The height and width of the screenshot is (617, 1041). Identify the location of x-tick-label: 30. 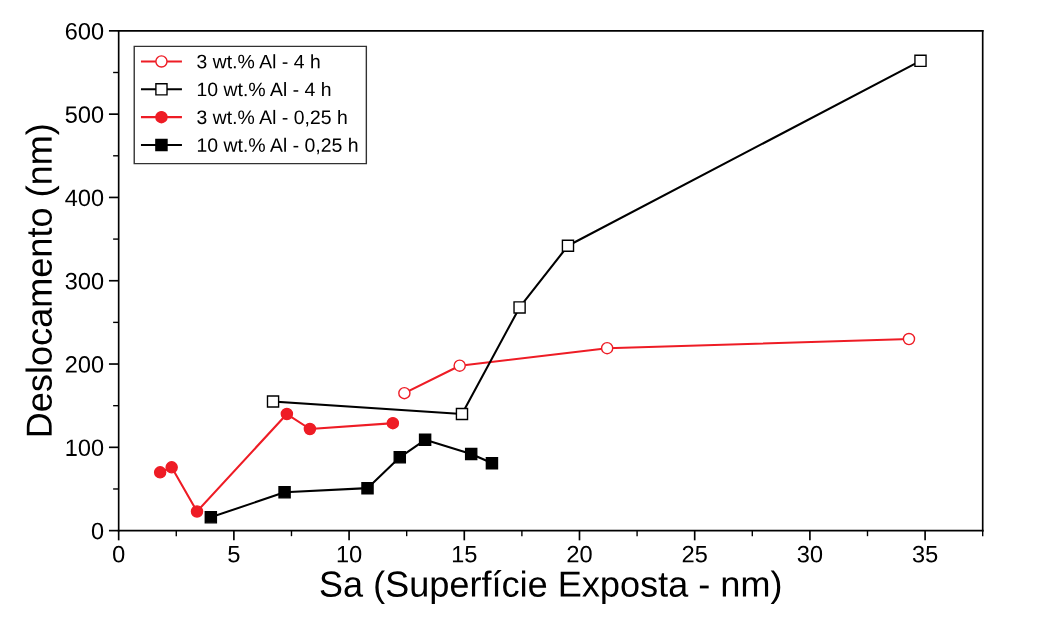
(810, 554).